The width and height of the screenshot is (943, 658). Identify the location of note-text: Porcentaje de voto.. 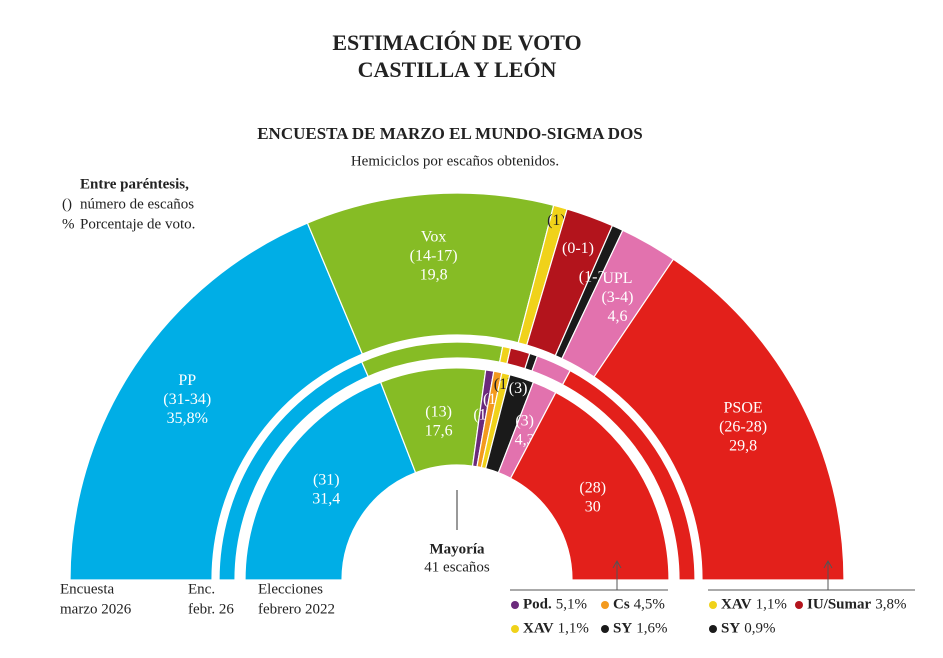
(137, 224).